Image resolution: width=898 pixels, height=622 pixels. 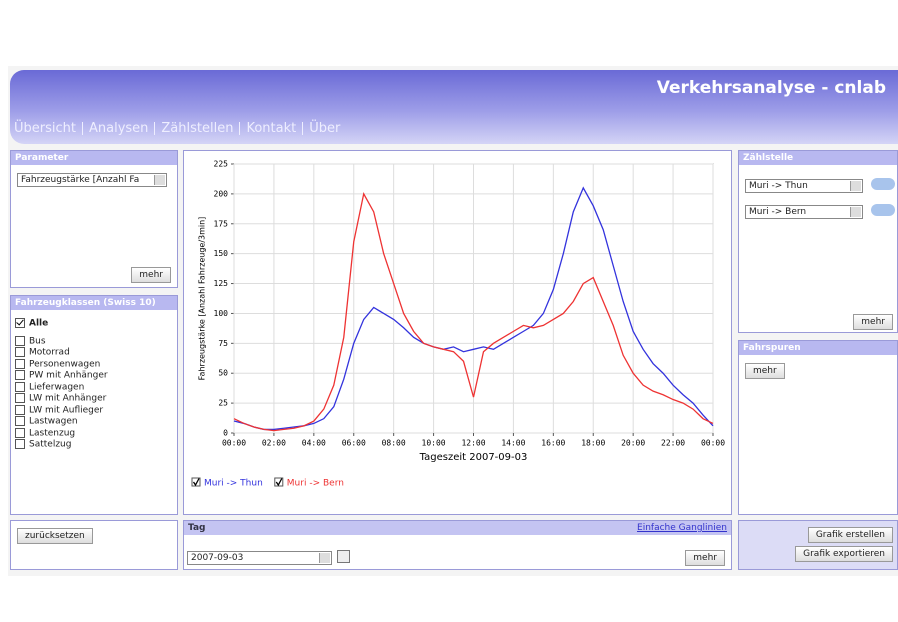 What do you see at coordinates (844, 554) in the screenshot?
I see `button: Grafik exportieren` at bounding box center [844, 554].